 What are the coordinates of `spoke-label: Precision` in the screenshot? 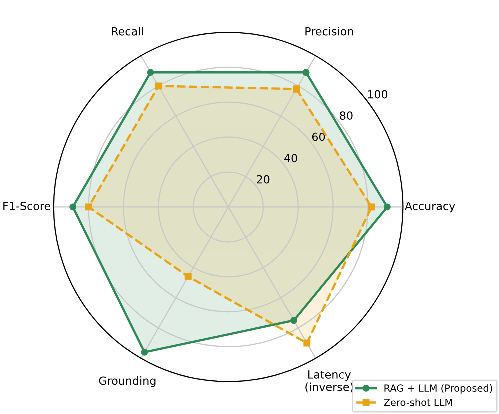 It's located at (330, 31).